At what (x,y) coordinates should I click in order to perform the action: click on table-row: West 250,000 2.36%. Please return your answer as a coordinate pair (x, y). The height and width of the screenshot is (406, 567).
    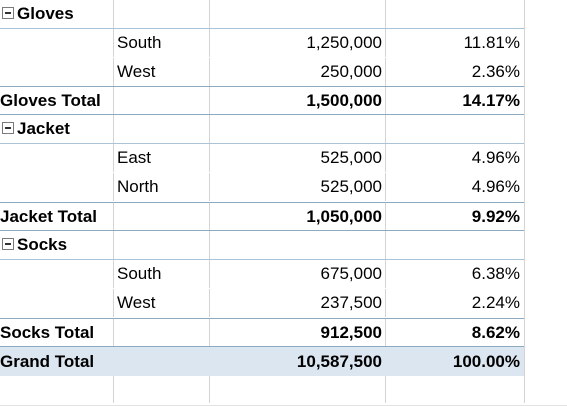
    Looking at the image, I should click on (262, 72).